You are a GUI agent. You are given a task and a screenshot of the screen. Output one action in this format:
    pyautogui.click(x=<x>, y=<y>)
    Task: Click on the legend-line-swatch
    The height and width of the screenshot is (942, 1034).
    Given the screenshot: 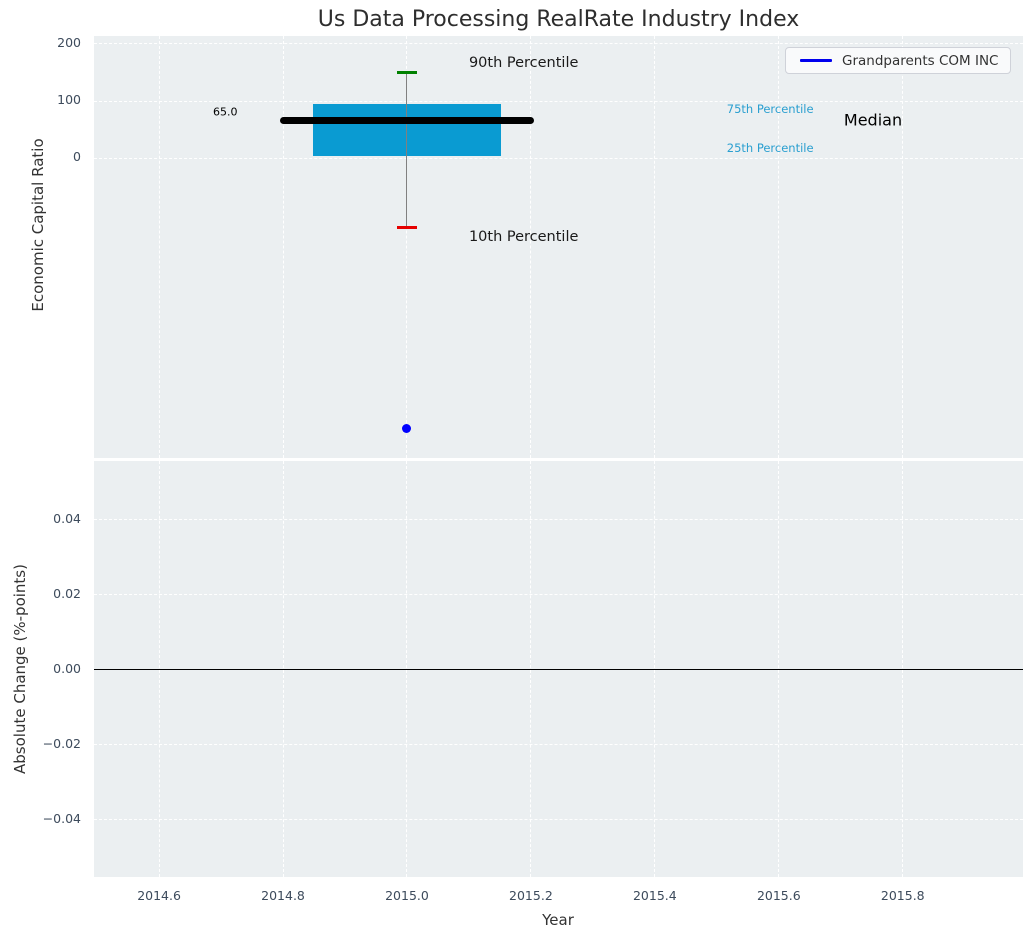 What is the action you would take?
    pyautogui.click(x=816, y=60)
    